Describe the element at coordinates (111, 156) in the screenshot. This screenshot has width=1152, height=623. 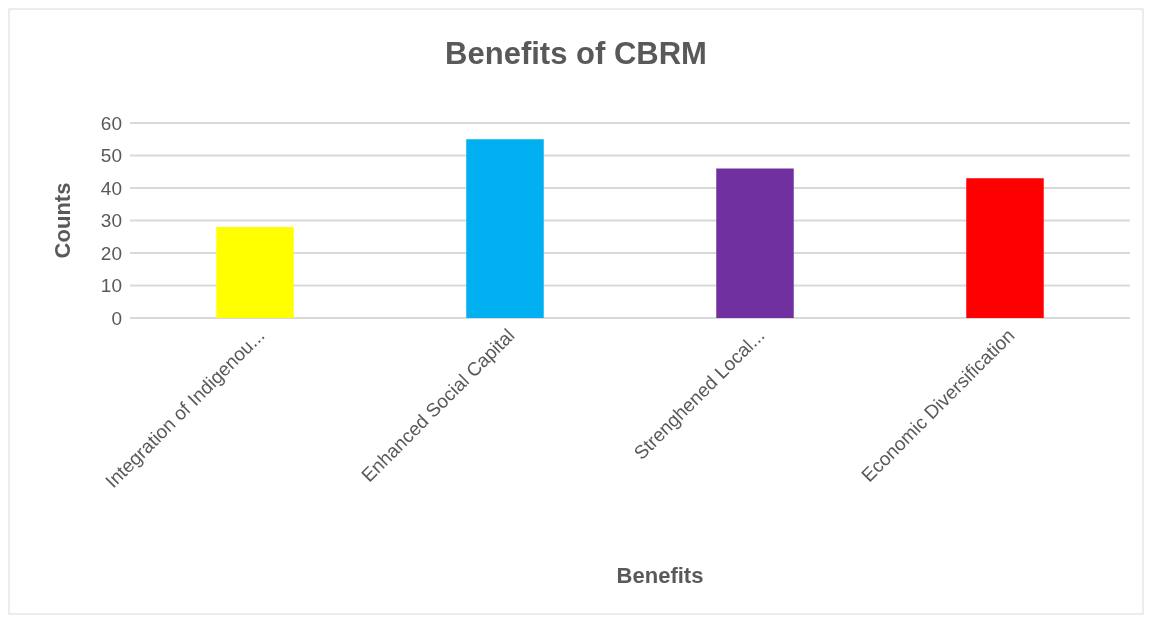
I see `y-tick-label: 50` at that location.